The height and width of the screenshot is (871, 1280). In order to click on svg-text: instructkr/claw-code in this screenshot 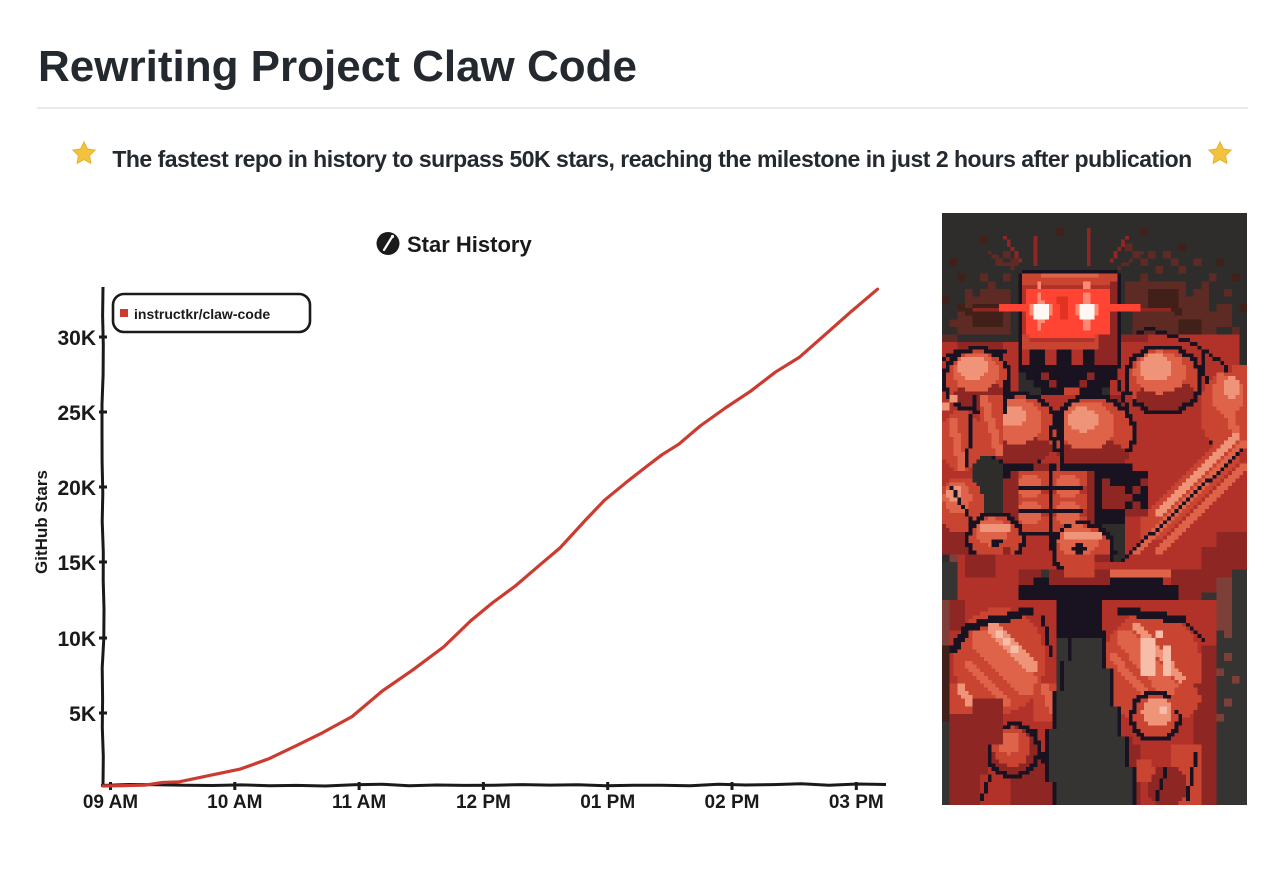, I will do `click(202, 314)`.